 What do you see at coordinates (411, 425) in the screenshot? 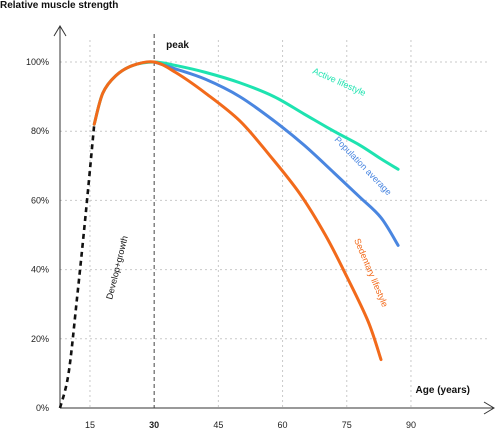
I see `x-tick-label: 90` at bounding box center [411, 425].